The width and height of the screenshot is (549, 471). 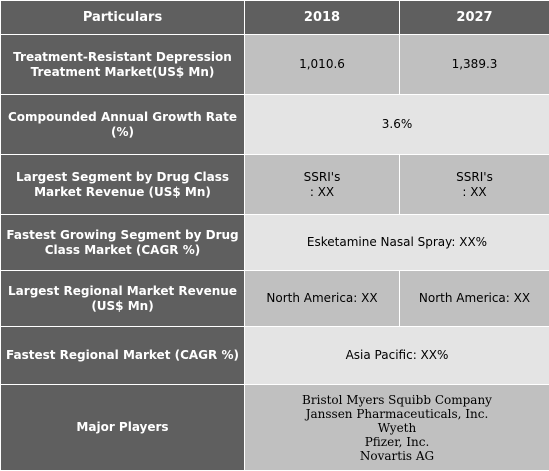 I want to click on largest-segment-2027-line2: : XX, so click(x=474, y=192).